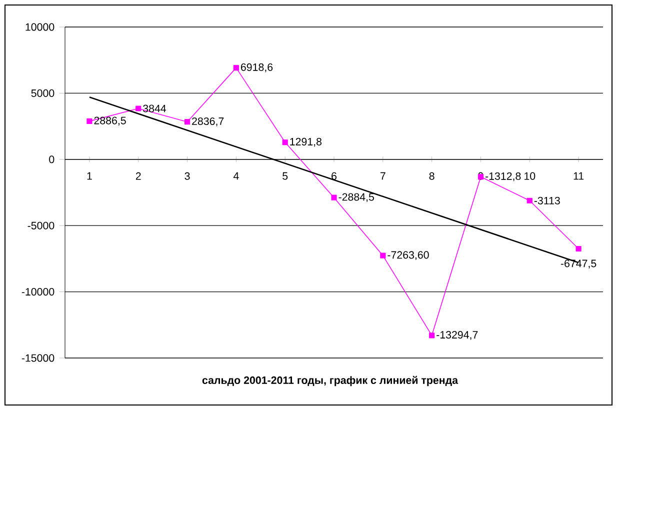 The height and width of the screenshot is (512, 660). I want to click on x-tick-label: 6, so click(334, 176).